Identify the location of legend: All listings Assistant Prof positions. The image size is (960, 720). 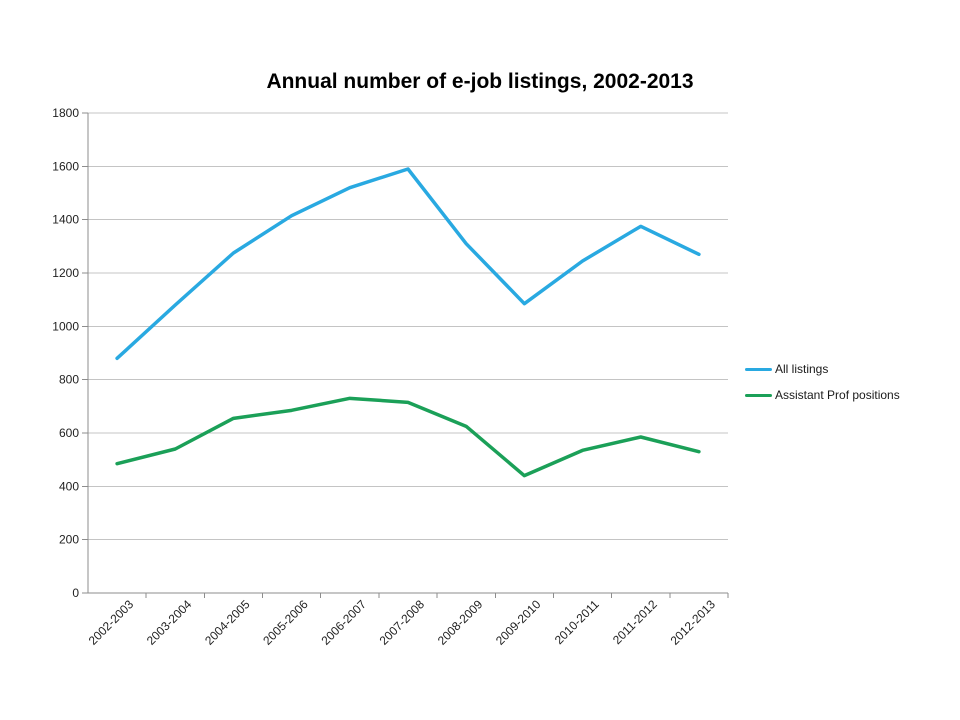
(822, 382).